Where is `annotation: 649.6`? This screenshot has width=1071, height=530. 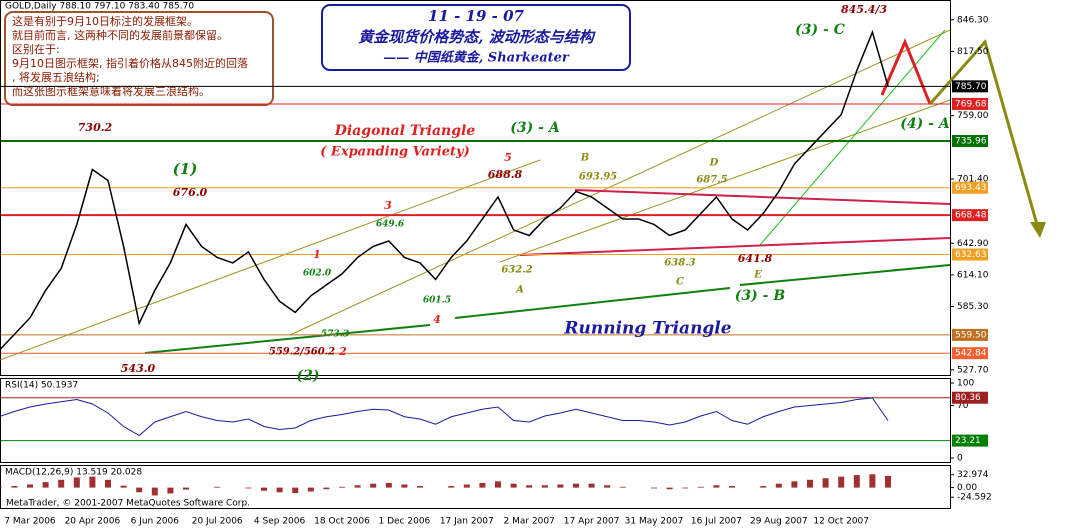
annotation: 649.6 is located at coordinates (390, 225).